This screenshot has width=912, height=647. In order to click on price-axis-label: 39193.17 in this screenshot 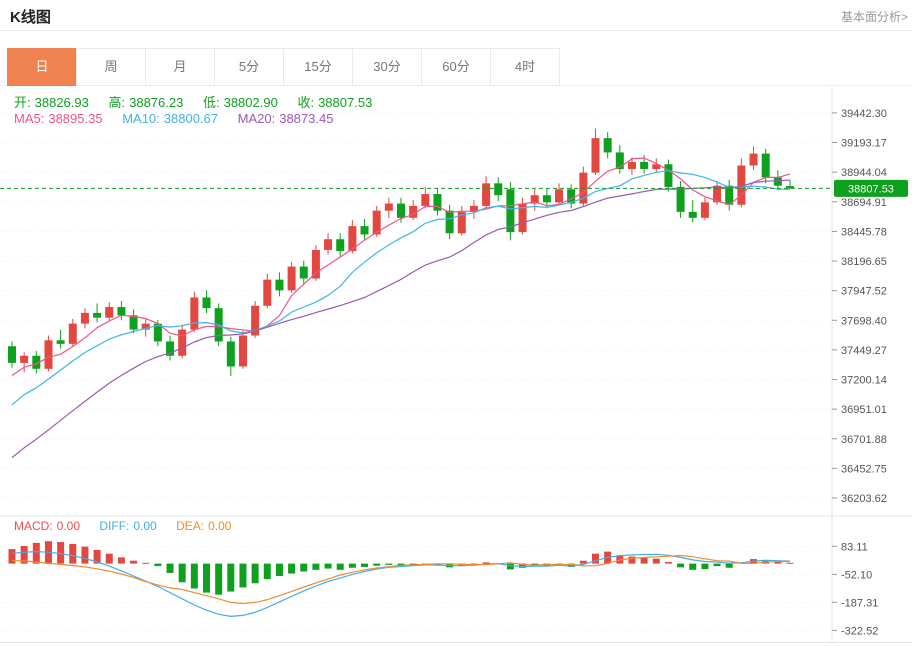, I will do `click(864, 144)`.